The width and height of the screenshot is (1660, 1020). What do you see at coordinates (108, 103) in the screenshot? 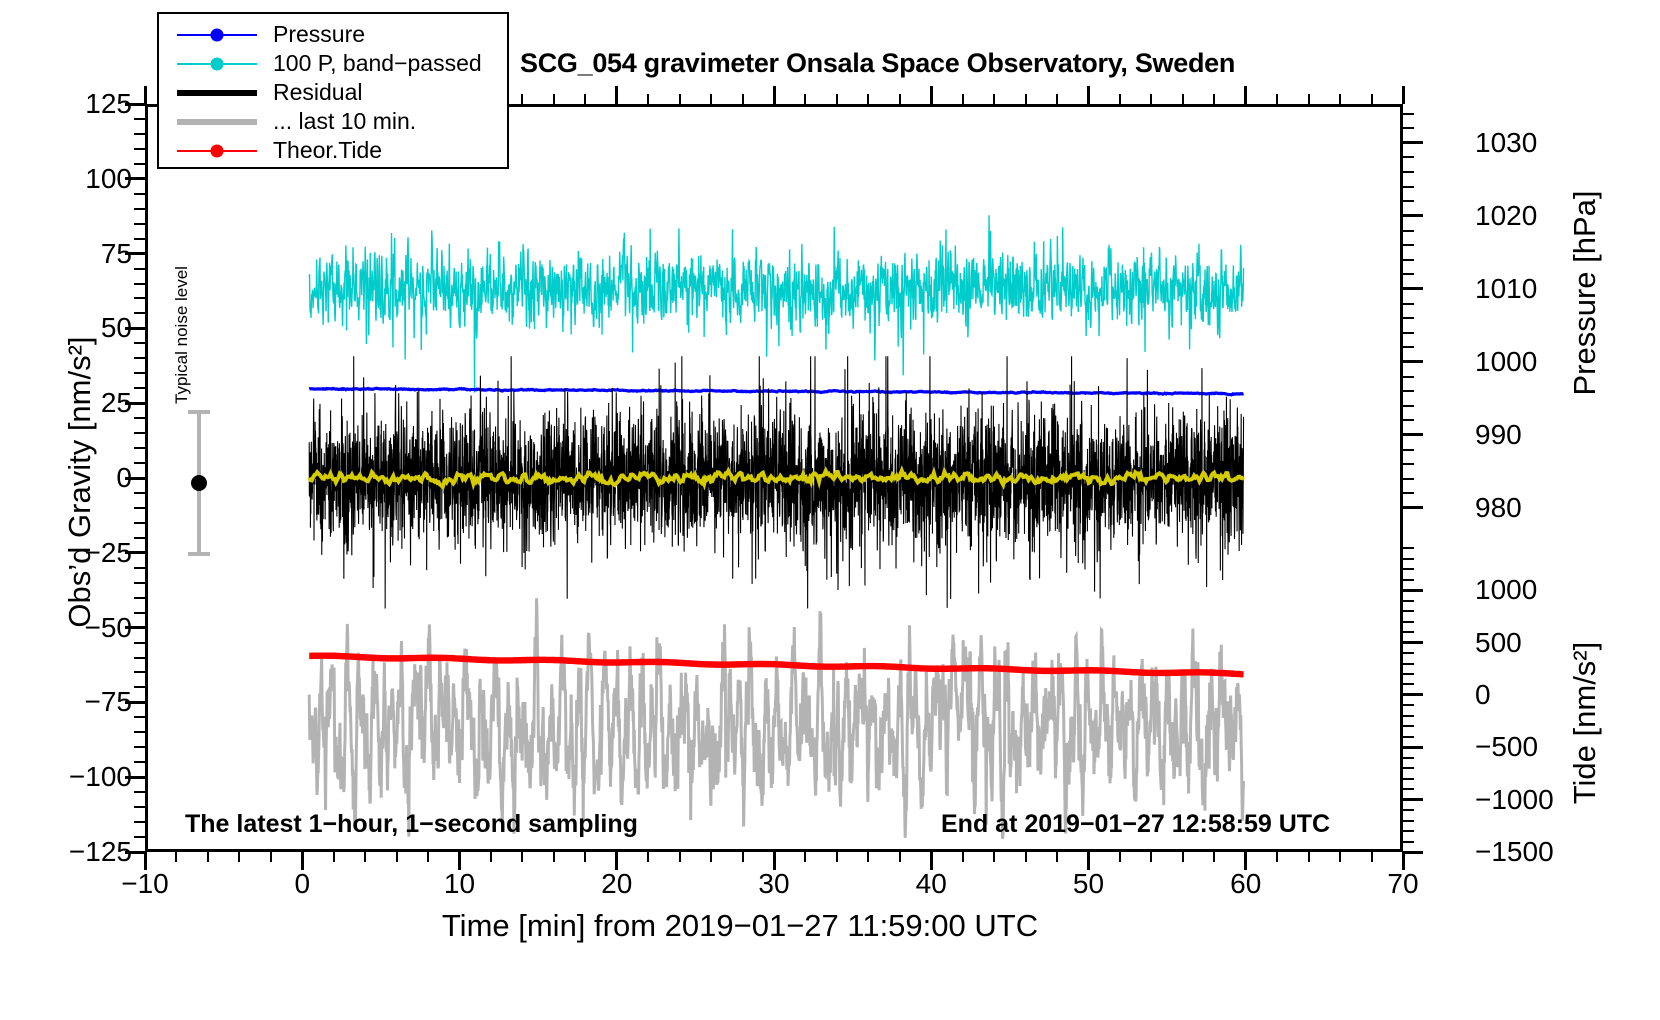
I see `y-tick-label-left-0: 125` at bounding box center [108, 103].